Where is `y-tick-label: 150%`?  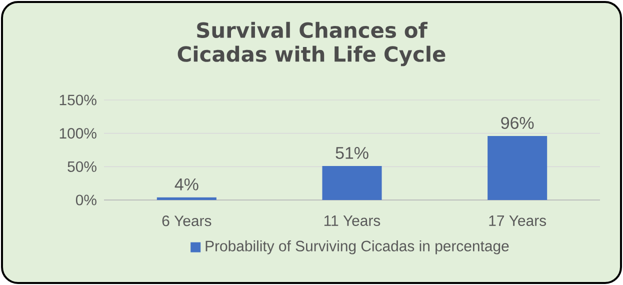
y-tick-label: 150% is located at coordinates (78, 100).